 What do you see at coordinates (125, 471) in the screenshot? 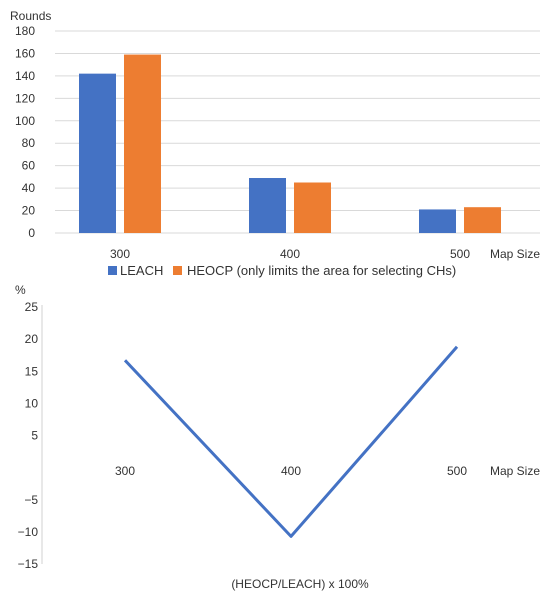
I see `line-x-tick-label: 300` at bounding box center [125, 471].